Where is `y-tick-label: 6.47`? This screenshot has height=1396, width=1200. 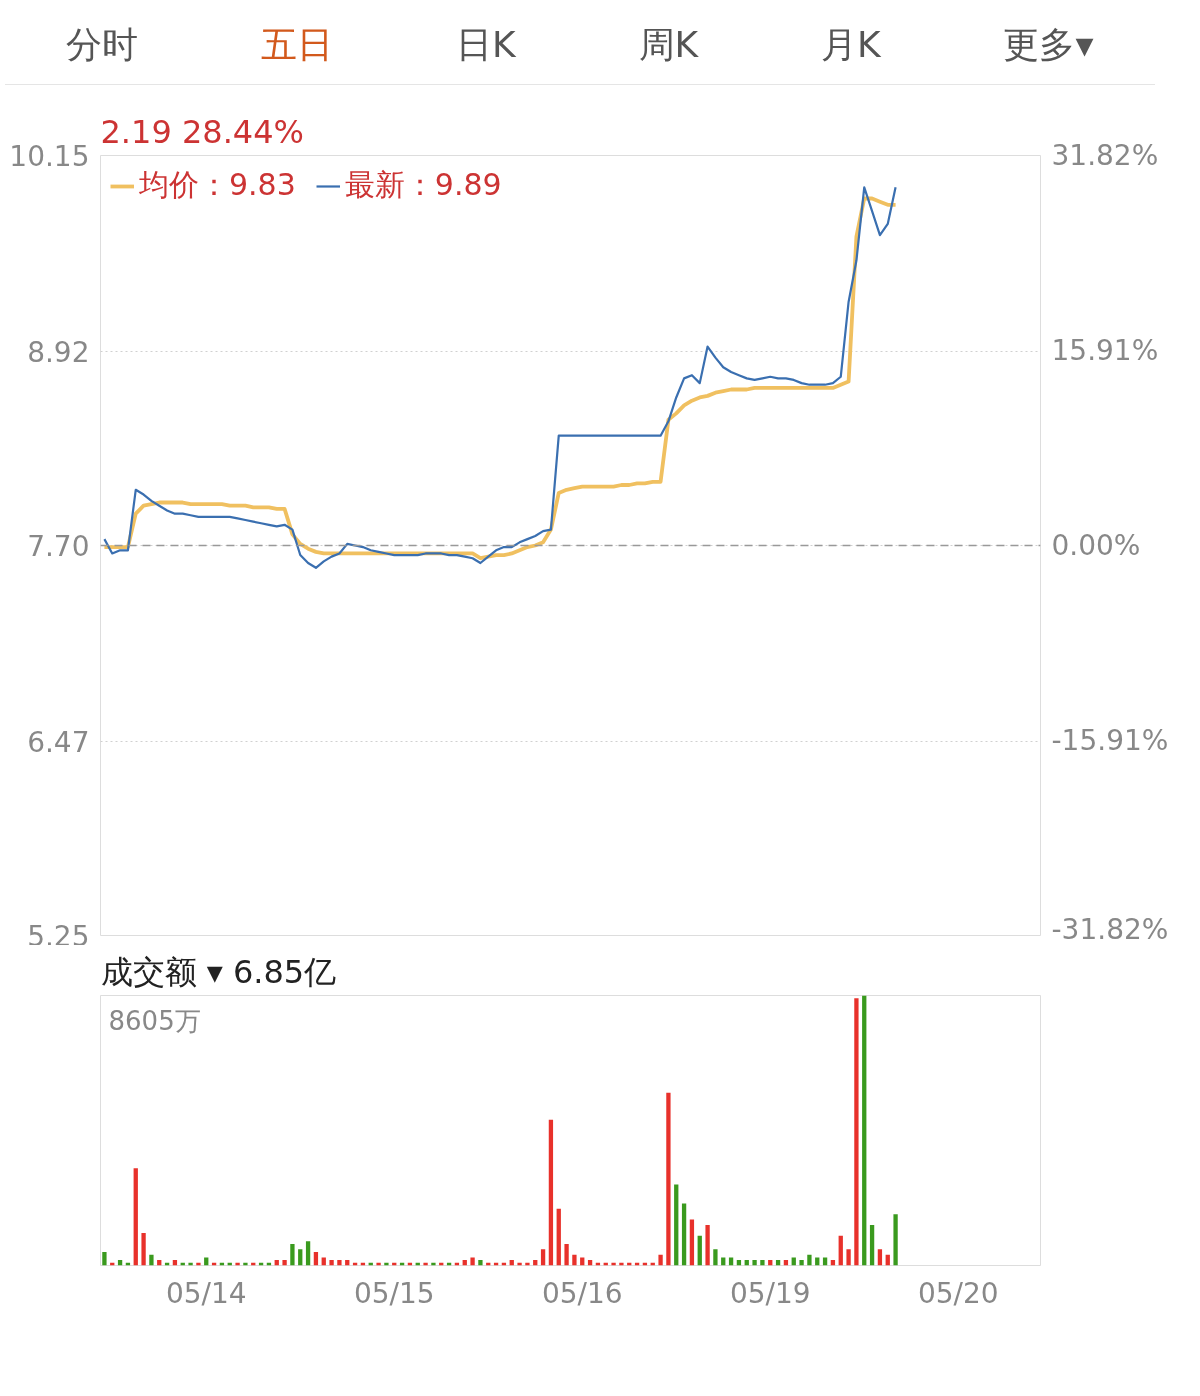 y-tick-label: 6.47 is located at coordinates (58, 742).